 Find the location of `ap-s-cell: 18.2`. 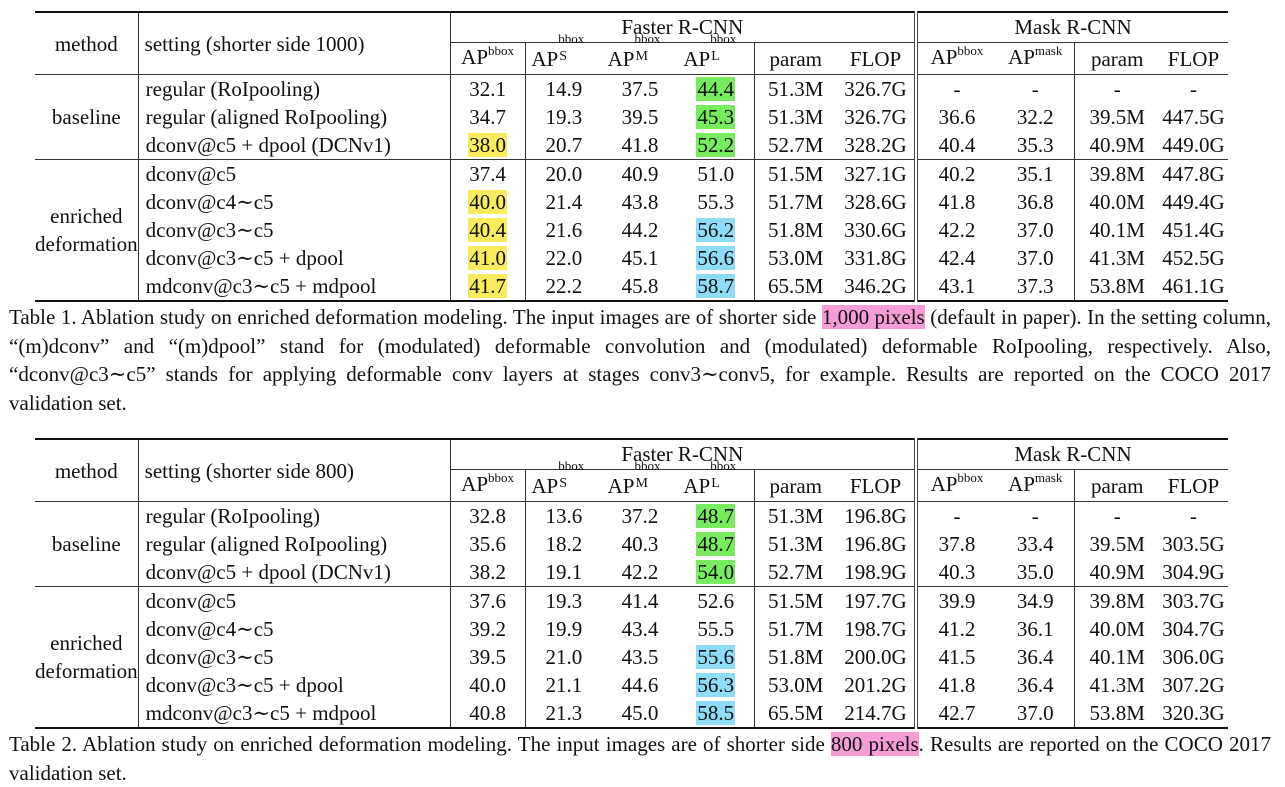

ap-s-cell: 18.2 is located at coordinates (563, 544).